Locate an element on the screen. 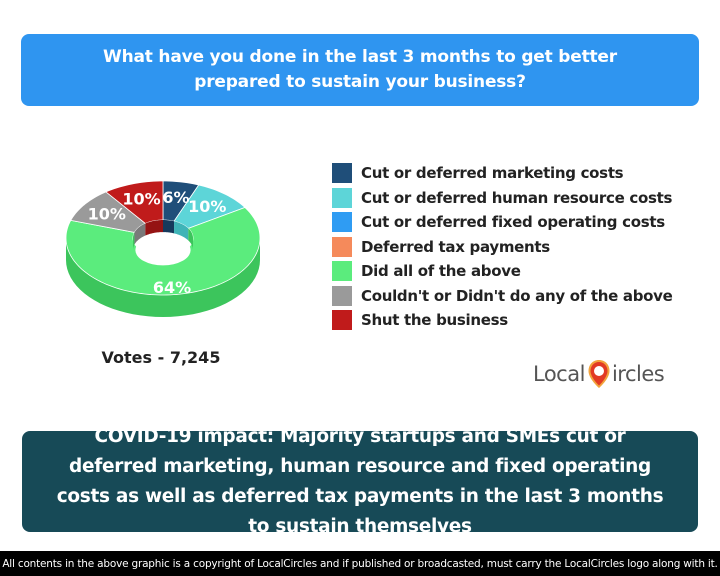 This screenshot has height=576, width=720. legend-item: Couldn't or Didn't do any of the above is located at coordinates (502, 296).